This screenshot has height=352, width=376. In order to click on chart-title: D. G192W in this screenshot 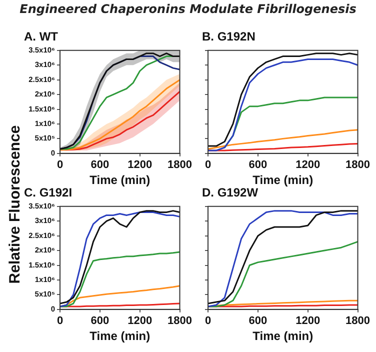, I will do `click(230, 193)`.